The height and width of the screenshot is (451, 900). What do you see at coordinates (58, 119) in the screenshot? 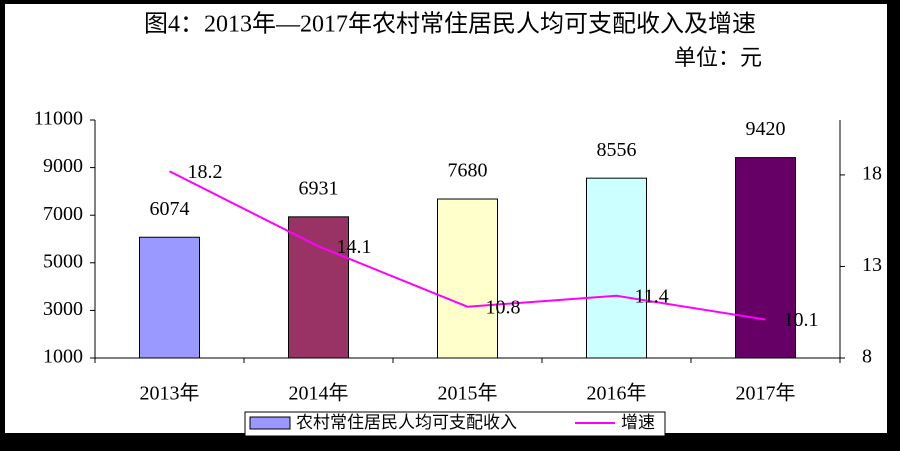
I see `y-tick-label: 11000` at bounding box center [58, 119].